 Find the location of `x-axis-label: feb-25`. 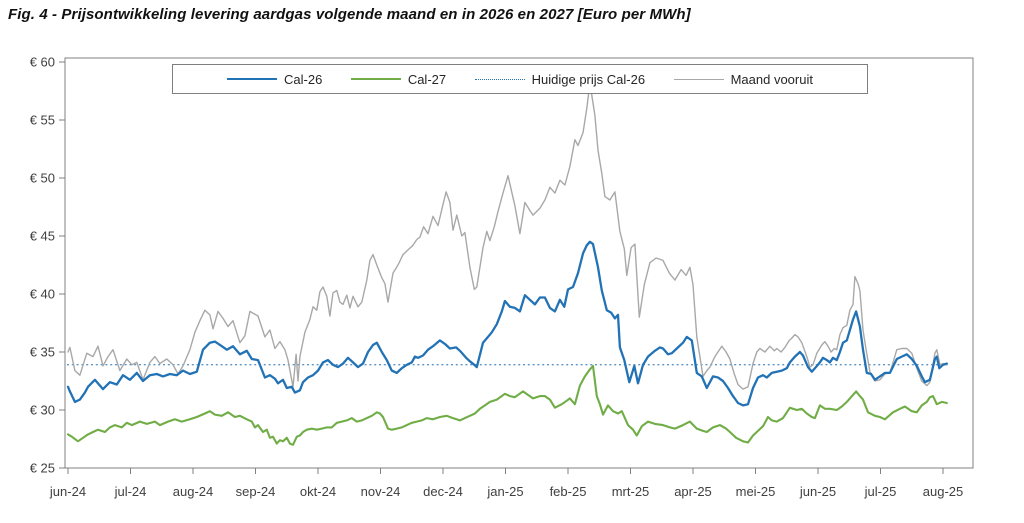

x-axis-label: feb-25 is located at coordinates (568, 491).